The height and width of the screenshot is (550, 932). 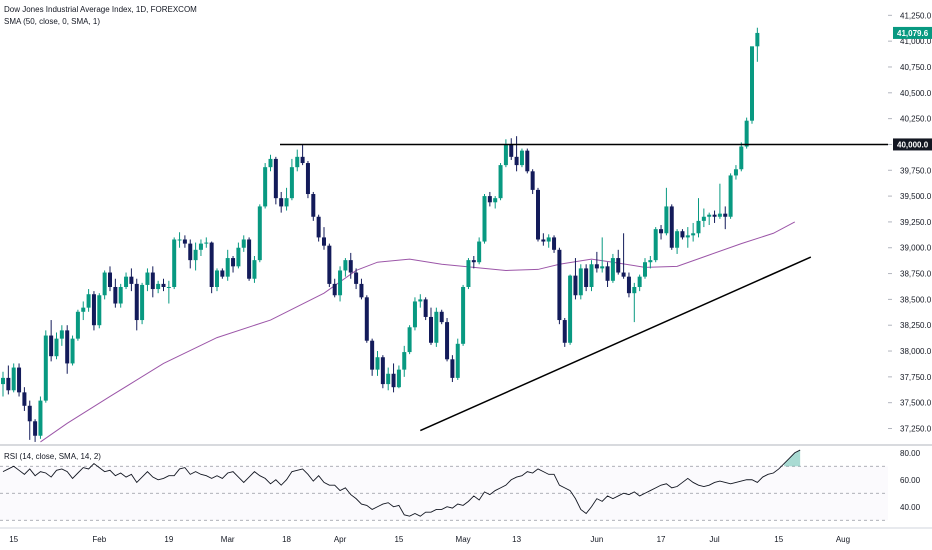 What do you see at coordinates (596, 539) in the screenshot?
I see `time-tick-label: Jun` at bounding box center [596, 539].